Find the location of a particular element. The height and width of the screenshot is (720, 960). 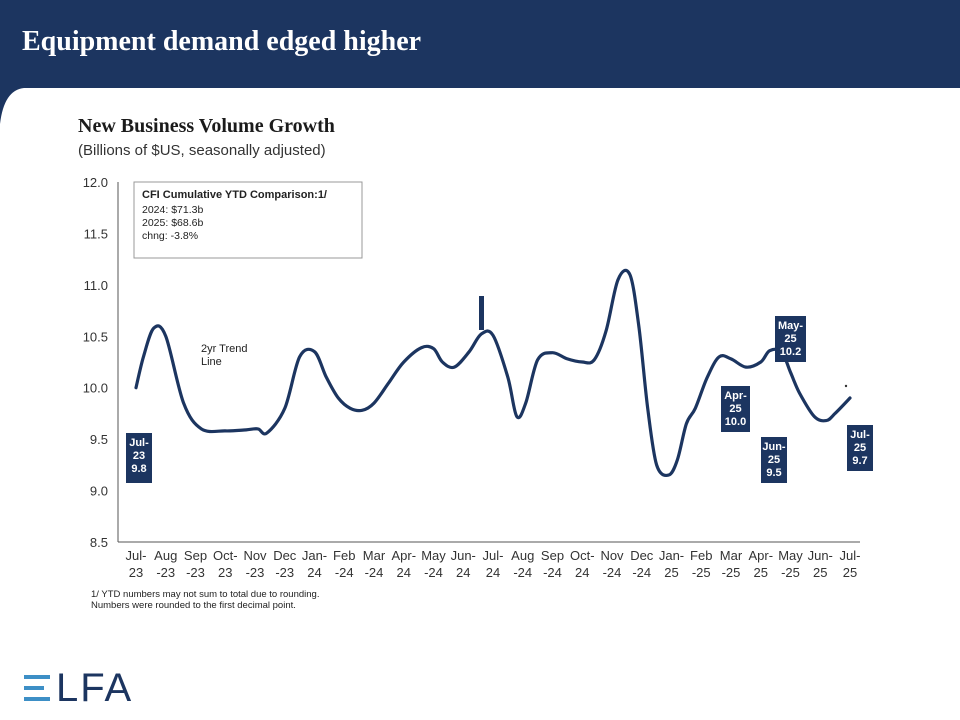

x-tick-label-part: Jan- is located at coordinates (314, 555).